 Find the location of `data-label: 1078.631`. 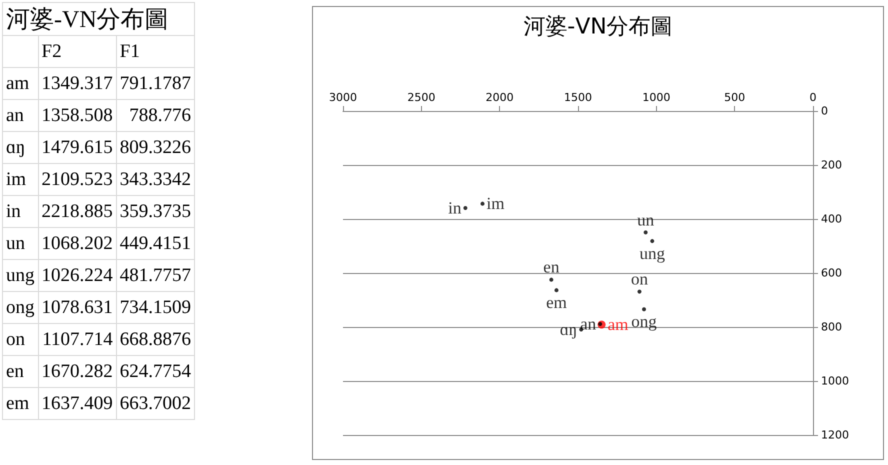

data-label: 1078.631 is located at coordinates (77, 308).